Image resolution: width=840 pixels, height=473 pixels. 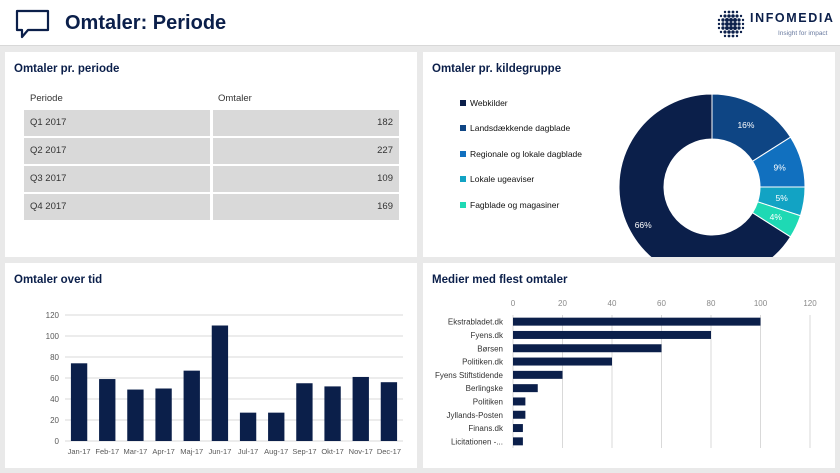 What do you see at coordinates (117, 207) in the screenshot?
I see `period-cell: Q4 2017` at bounding box center [117, 207].